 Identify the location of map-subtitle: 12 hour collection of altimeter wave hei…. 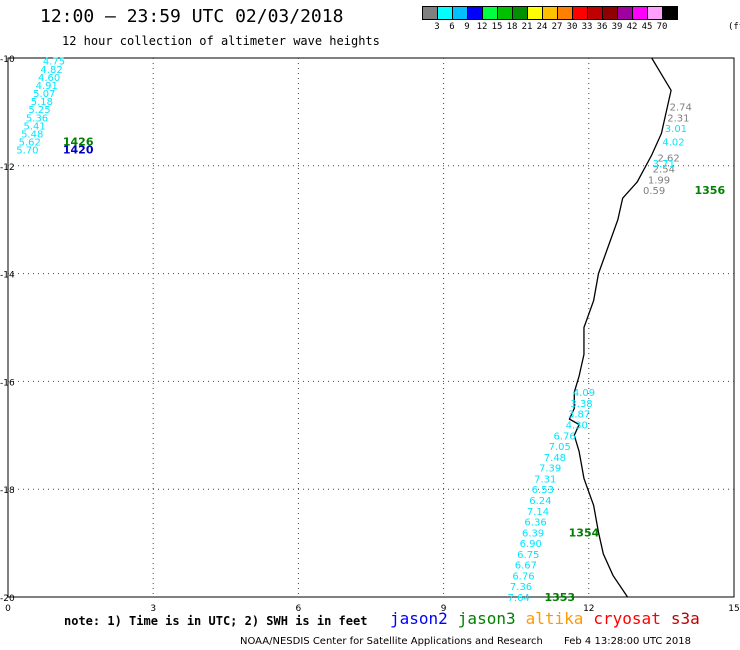
(221, 41).